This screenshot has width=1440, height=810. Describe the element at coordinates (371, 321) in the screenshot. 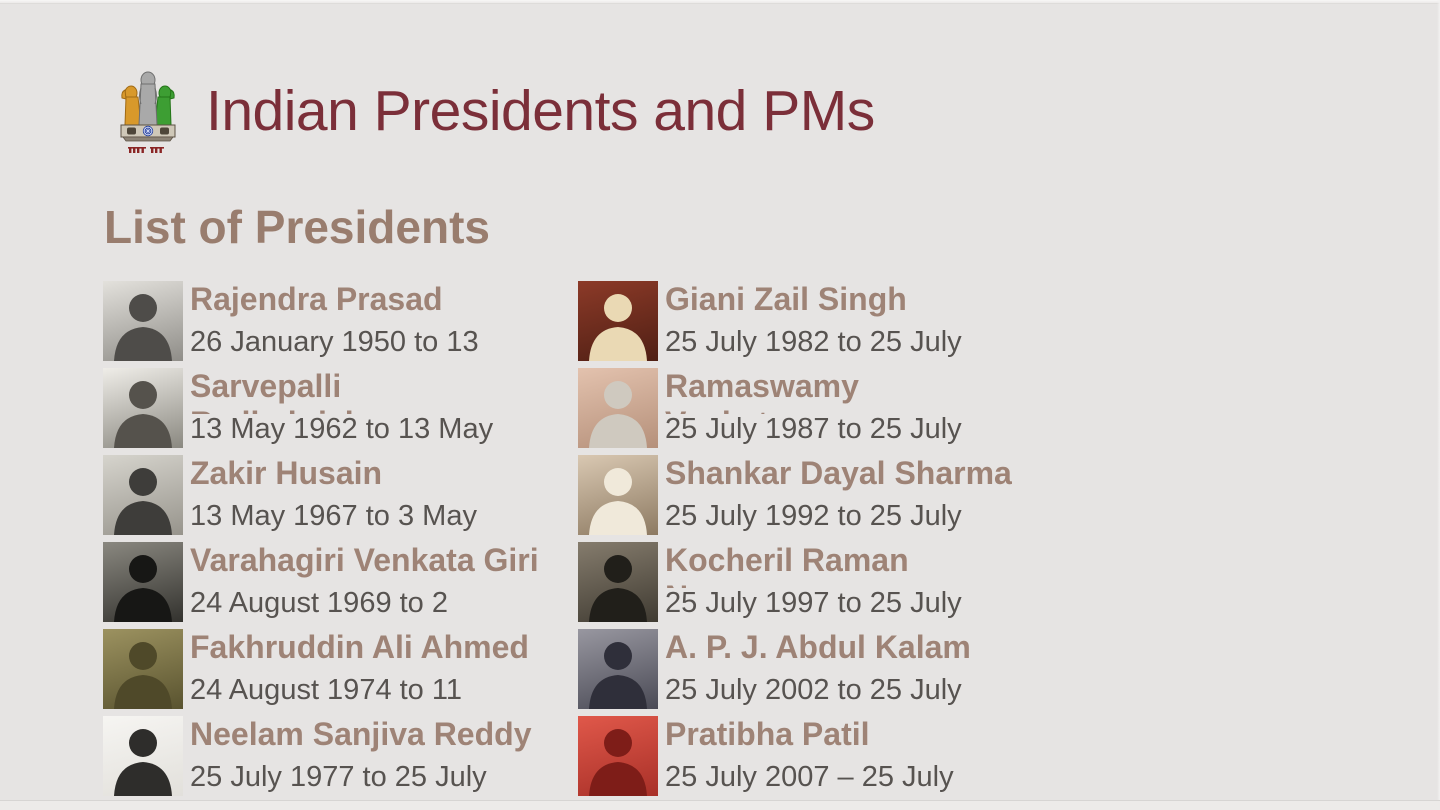

I see `president-text: Rajendra Prasad 26 January 1950 to 13` at that location.